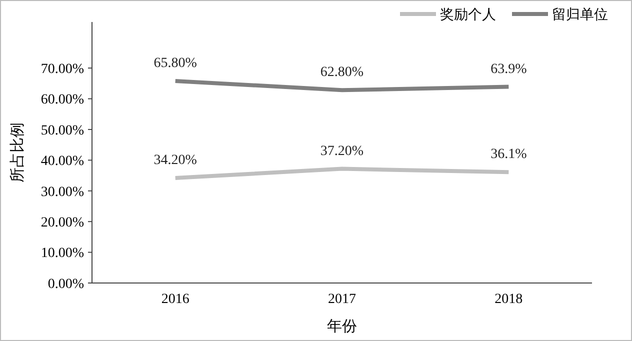 This screenshot has width=632, height=341. What do you see at coordinates (342, 326) in the screenshot?
I see `x-axis-title: 年份` at bounding box center [342, 326].